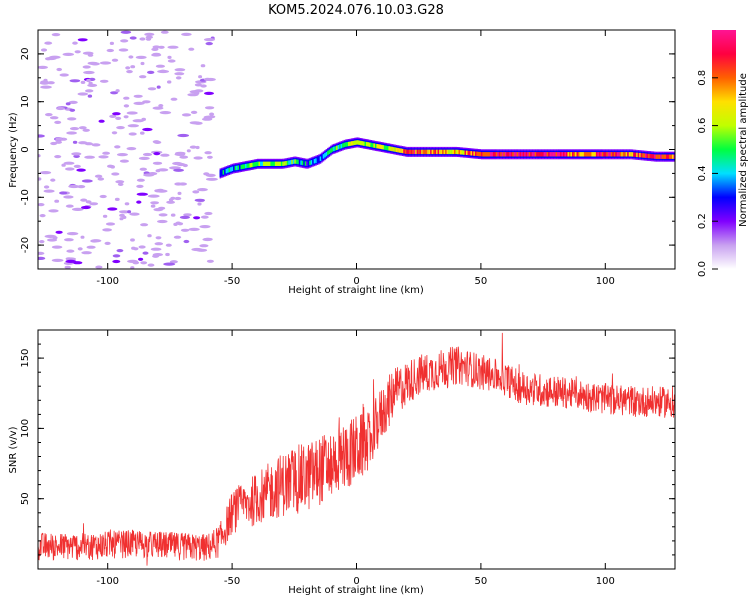  Describe the element at coordinates (702, 221) in the screenshot. I see `colorbar-tick-label: 0.2` at that location.